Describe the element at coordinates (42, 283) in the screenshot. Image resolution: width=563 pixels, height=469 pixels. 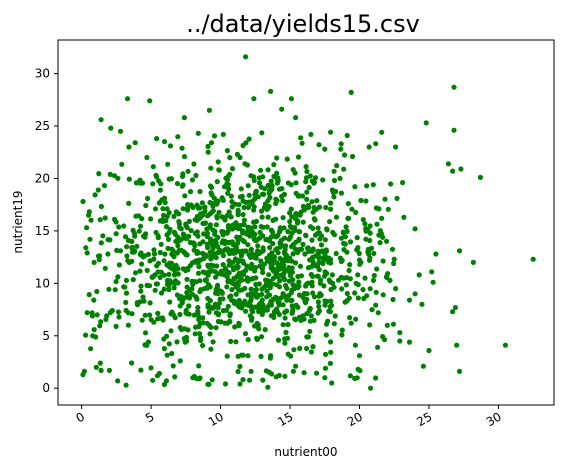
I see `y-tick-label: 10` at that location.